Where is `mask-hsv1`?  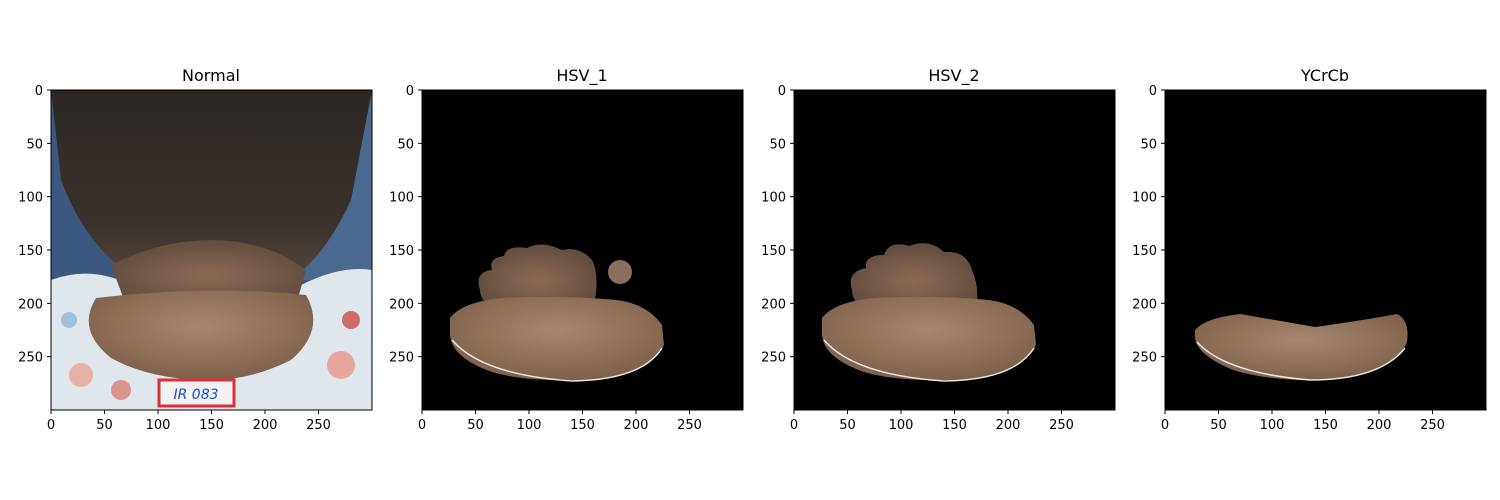 mask-hsv1 is located at coordinates (582, 250).